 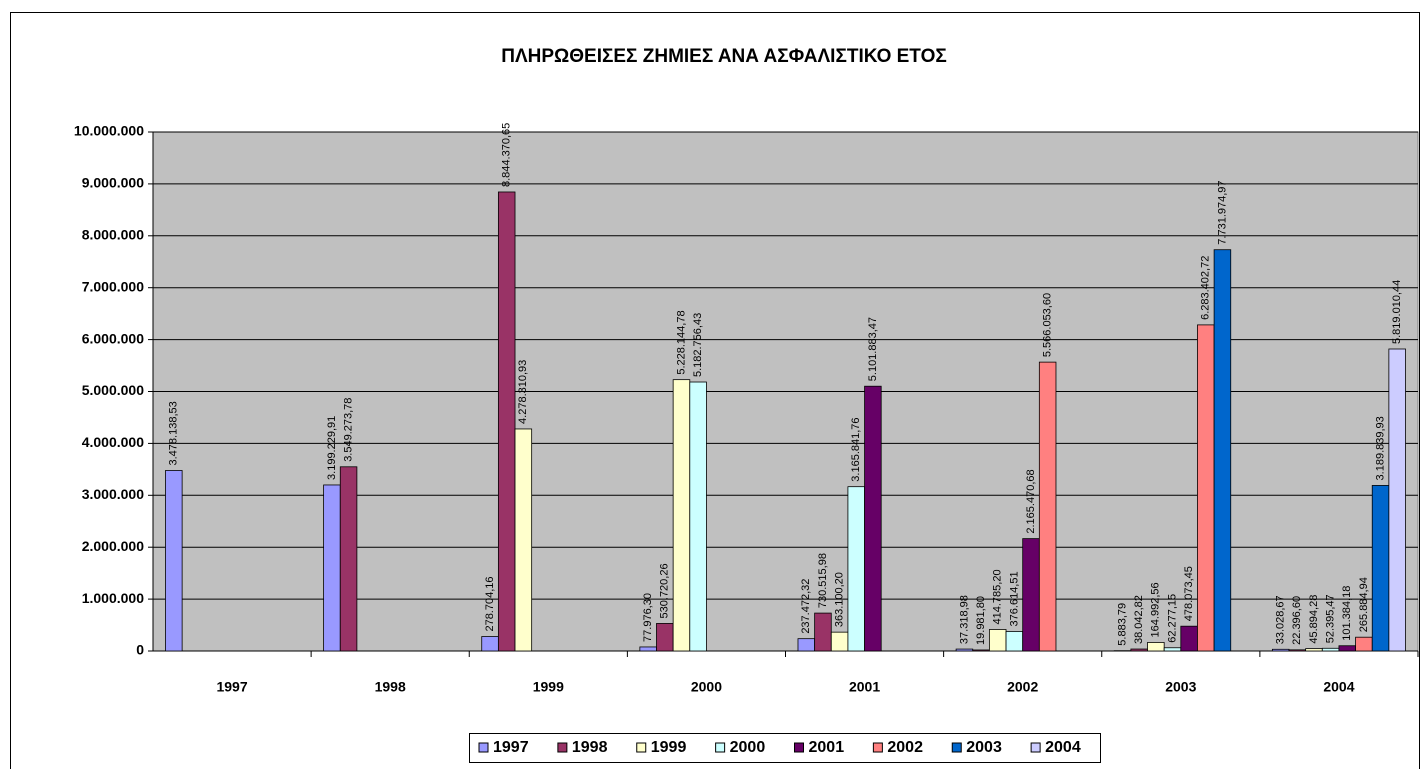 What do you see at coordinates (507, 155) in the screenshot?
I see `value-label: 8.844.370,65` at bounding box center [507, 155].